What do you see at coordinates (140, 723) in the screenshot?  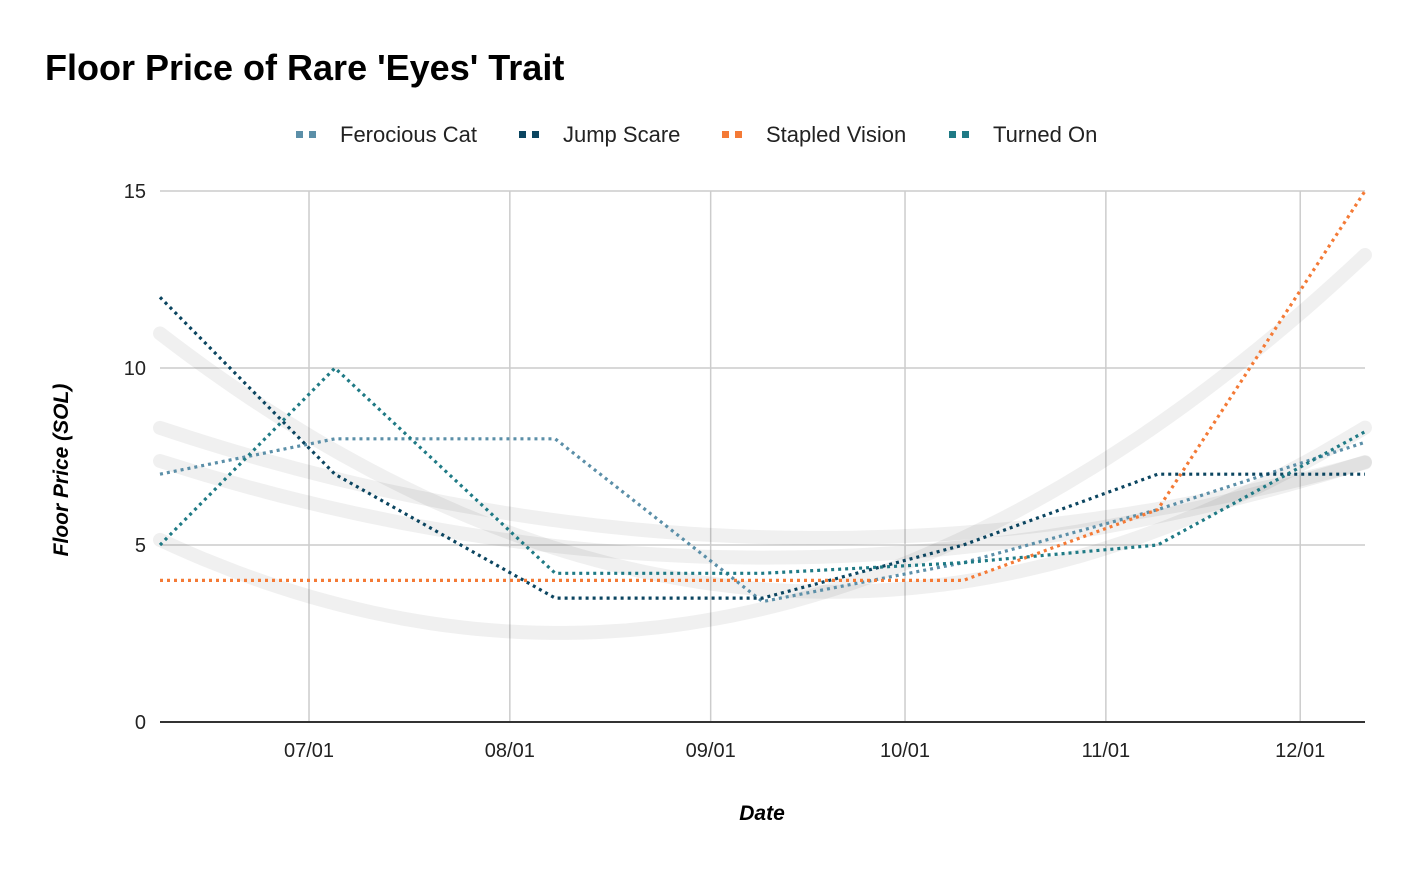 I see `y-tick-label: 0` at bounding box center [140, 723].